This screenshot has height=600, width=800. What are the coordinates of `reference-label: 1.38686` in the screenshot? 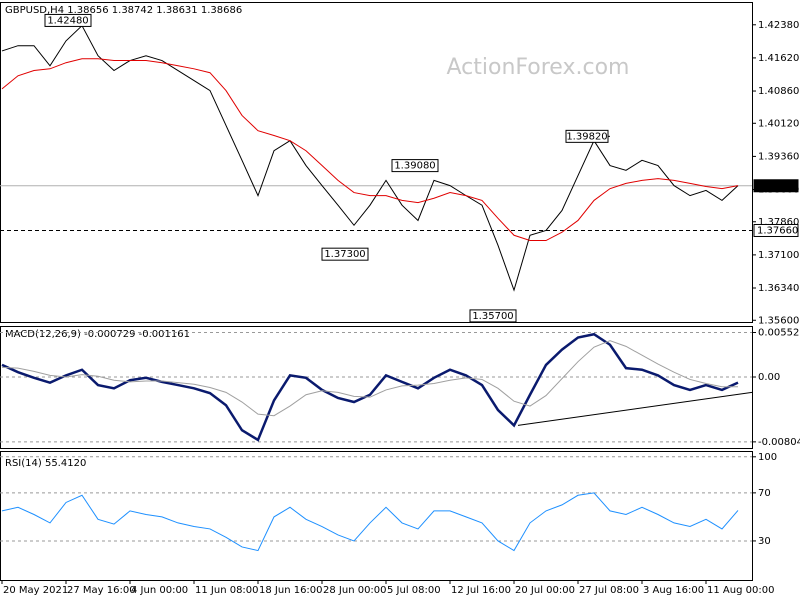 It's located at (777, 186).